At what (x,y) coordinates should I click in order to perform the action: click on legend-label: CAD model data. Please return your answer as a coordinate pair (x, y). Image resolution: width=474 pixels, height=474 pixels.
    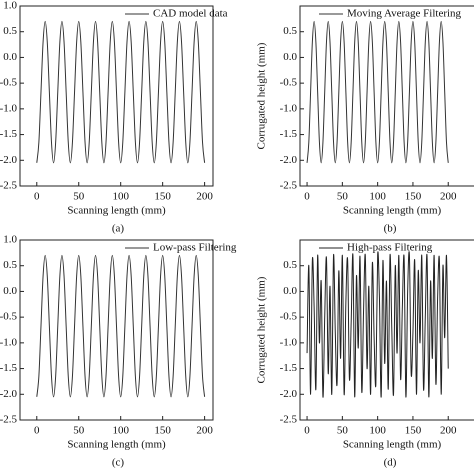
    Looking at the image, I should click on (190, 14).